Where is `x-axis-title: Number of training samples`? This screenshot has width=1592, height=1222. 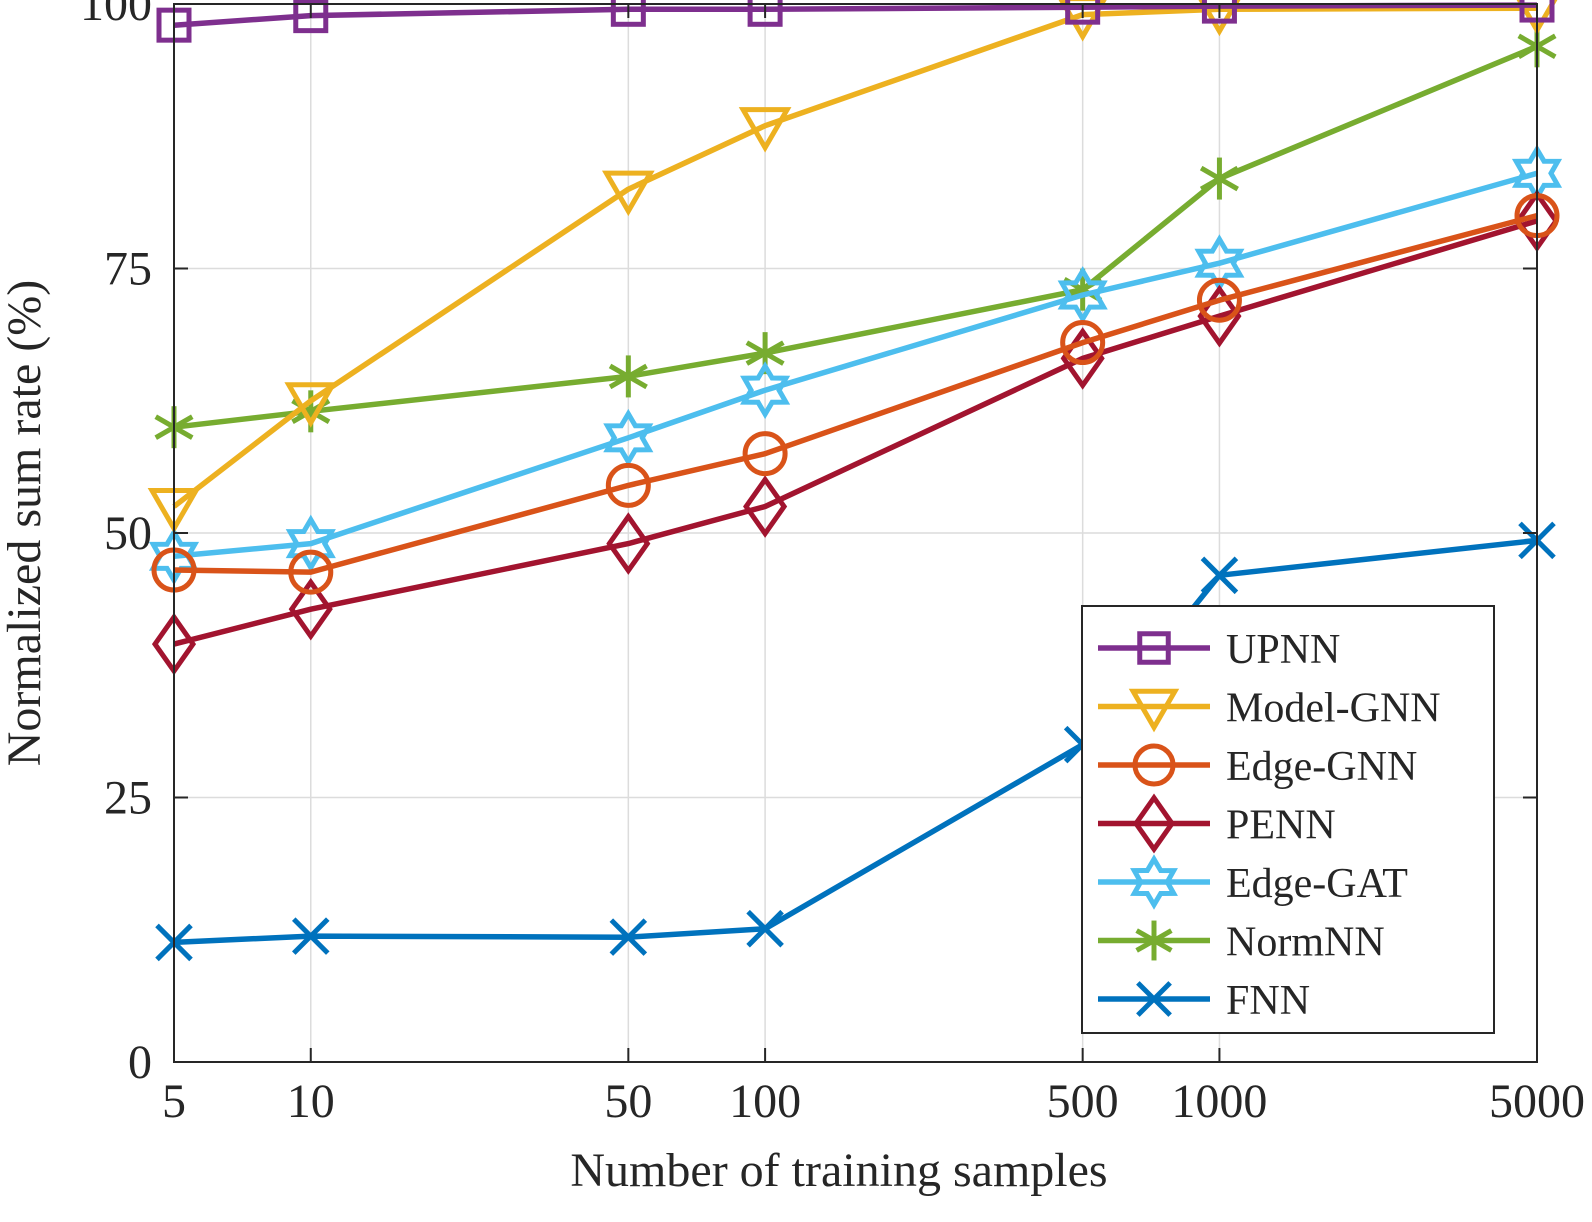
x-axis-title: Number of training samples is located at coordinates (838, 1170).